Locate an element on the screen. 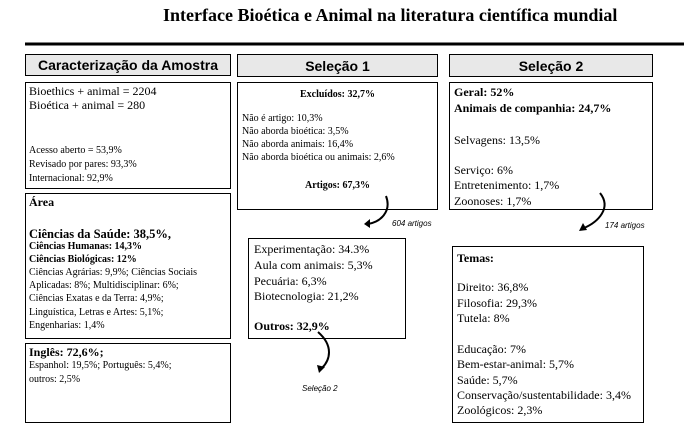 The height and width of the screenshot is (427, 684). text: Aplicadas: 8%; Multidisciplinar: 6%; is located at coordinates (104, 285).